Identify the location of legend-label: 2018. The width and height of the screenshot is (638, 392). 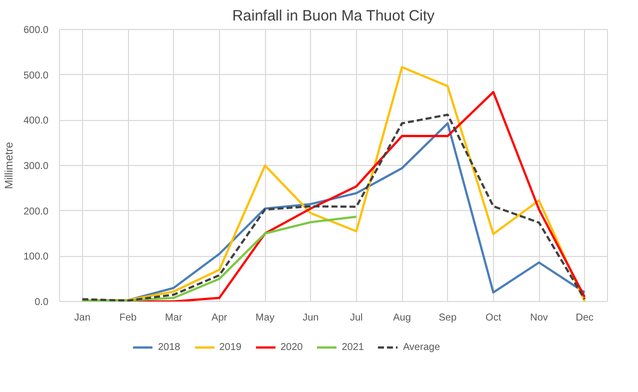
(169, 347).